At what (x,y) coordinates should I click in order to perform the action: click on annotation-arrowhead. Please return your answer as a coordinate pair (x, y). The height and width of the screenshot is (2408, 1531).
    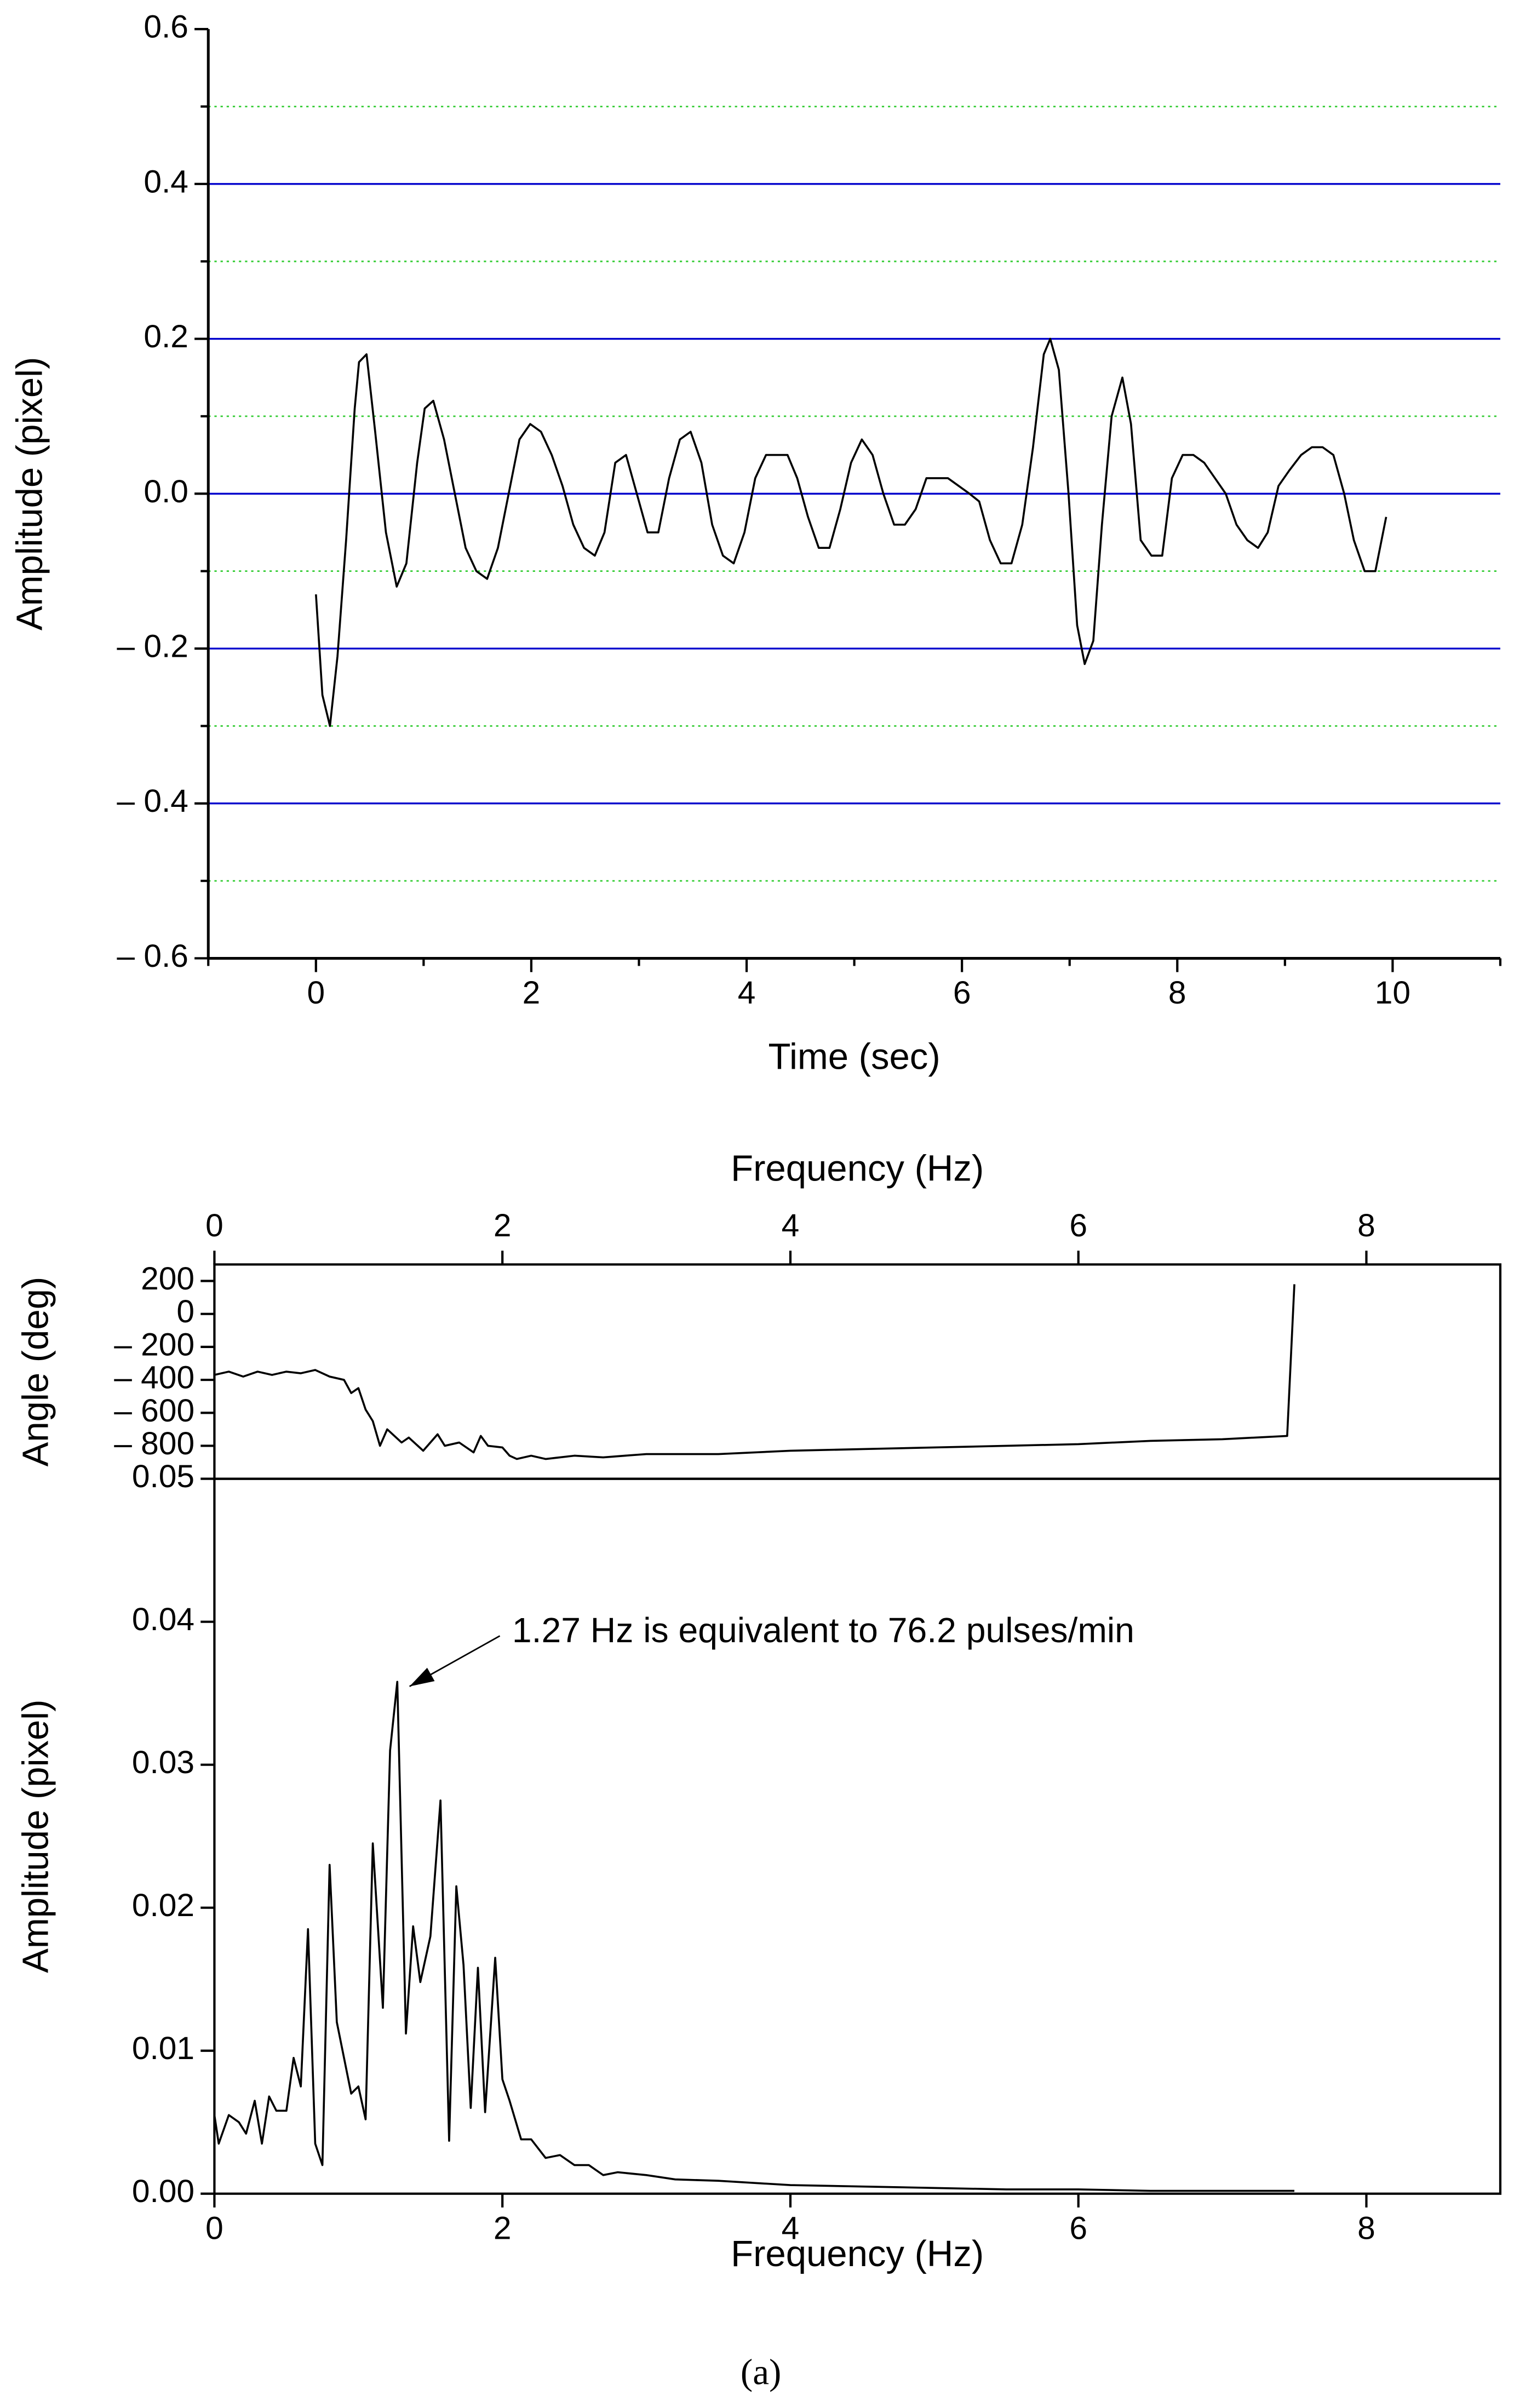
    Looking at the image, I should click on (422, 1677).